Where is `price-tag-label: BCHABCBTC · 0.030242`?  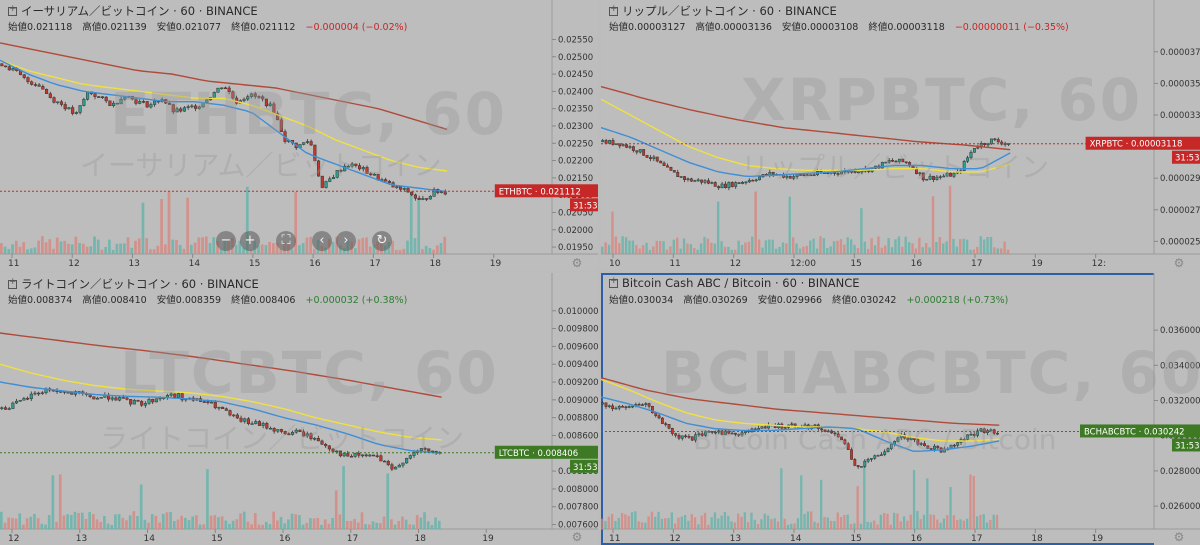 price-tag-label: BCHABCBTC · 0.030242 is located at coordinates (1134, 432).